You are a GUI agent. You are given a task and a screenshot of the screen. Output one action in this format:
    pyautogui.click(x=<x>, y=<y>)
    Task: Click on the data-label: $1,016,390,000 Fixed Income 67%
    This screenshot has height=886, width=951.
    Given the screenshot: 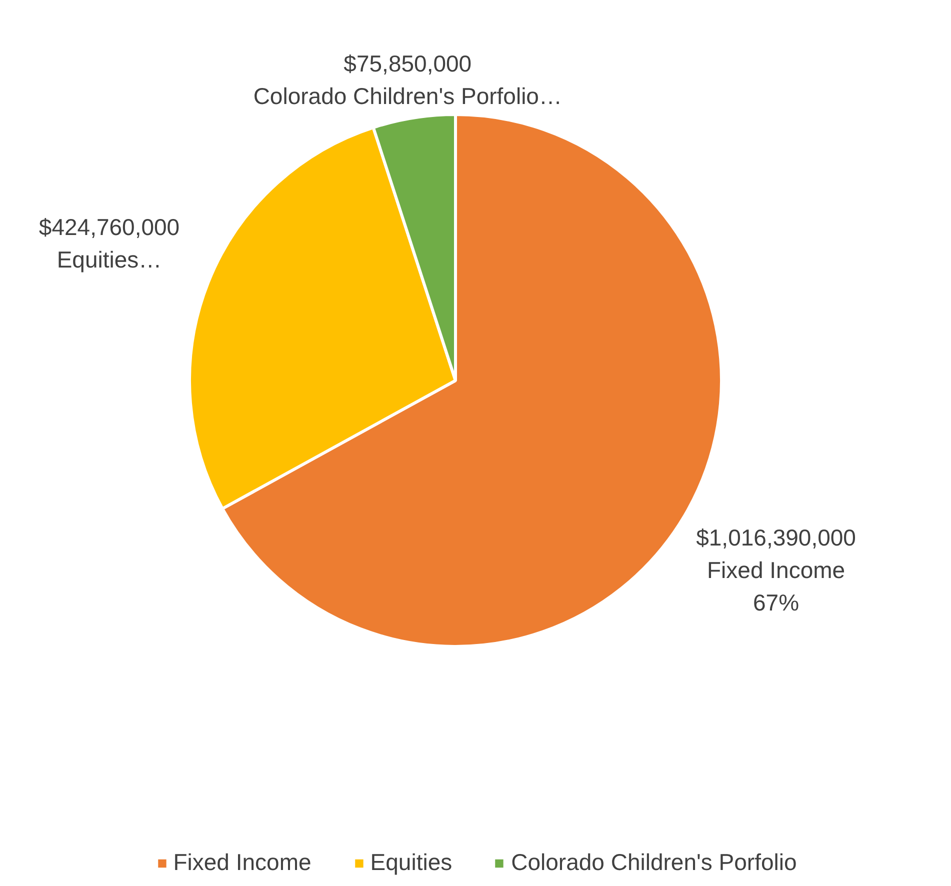 What is the action you would take?
    pyautogui.click(x=776, y=570)
    